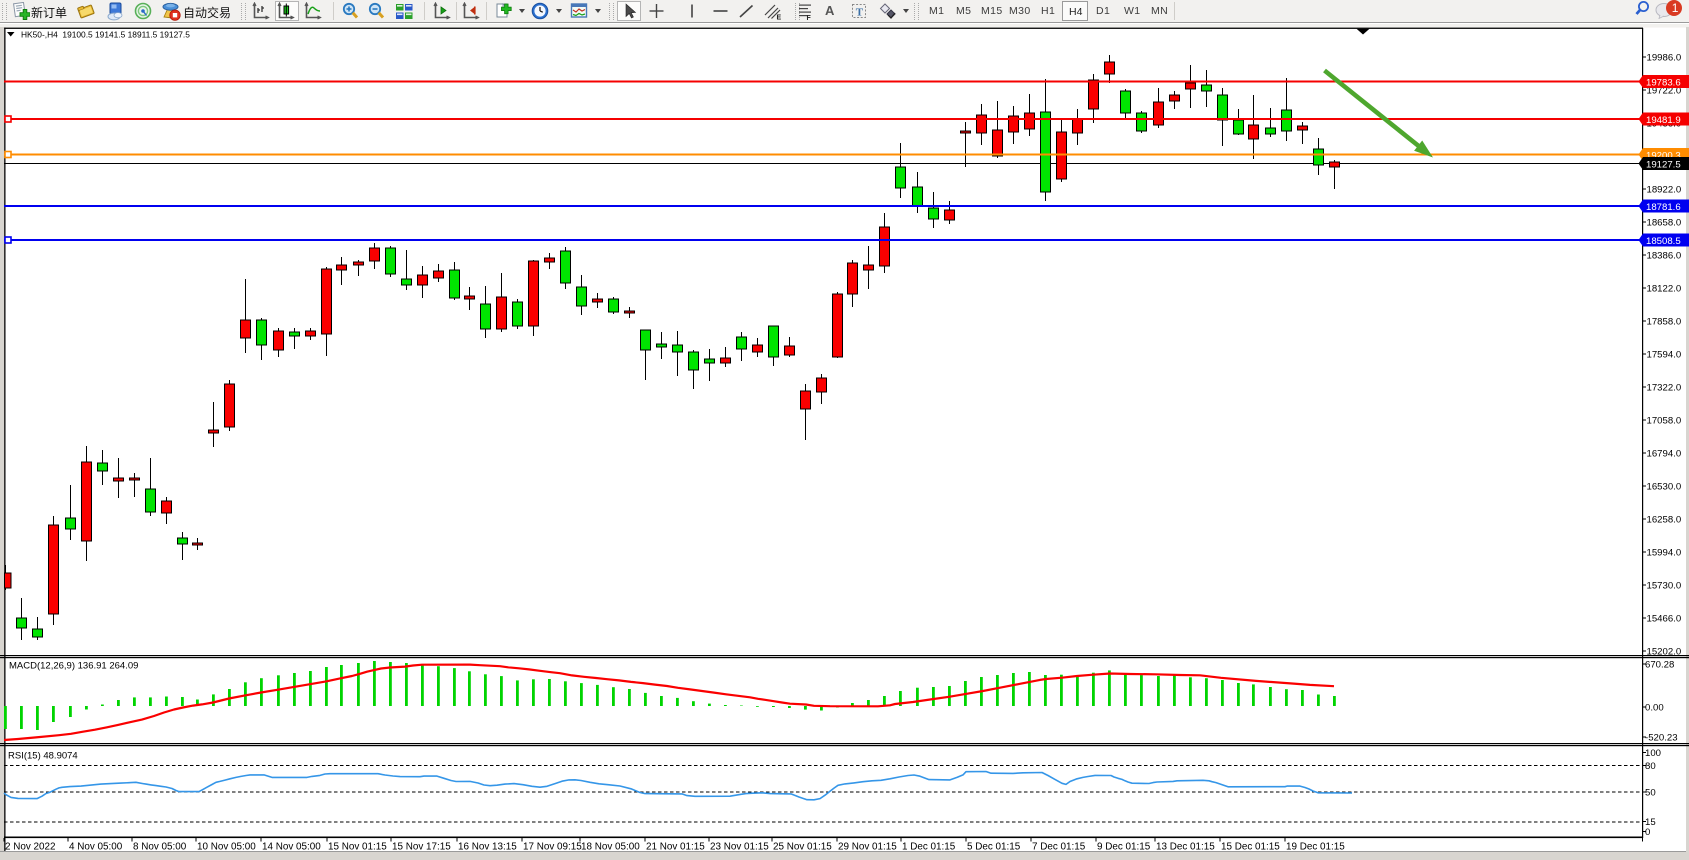 The height and width of the screenshot is (860, 1689). What do you see at coordinates (1664, 321) in the screenshot?
I see `svg-text: 17858.0` at bounding box center [1664, 321].